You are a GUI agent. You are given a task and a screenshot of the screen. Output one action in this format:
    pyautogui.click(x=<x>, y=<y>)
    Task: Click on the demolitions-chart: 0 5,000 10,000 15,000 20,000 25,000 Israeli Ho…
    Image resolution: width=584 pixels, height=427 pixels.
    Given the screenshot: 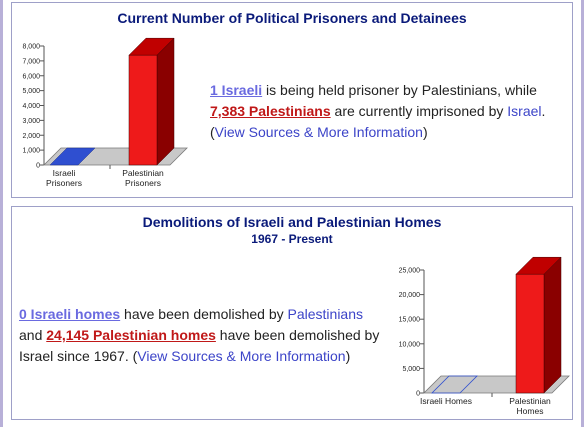 What is the action you would take?
    pyautogui.click(x=484, y=336)
    